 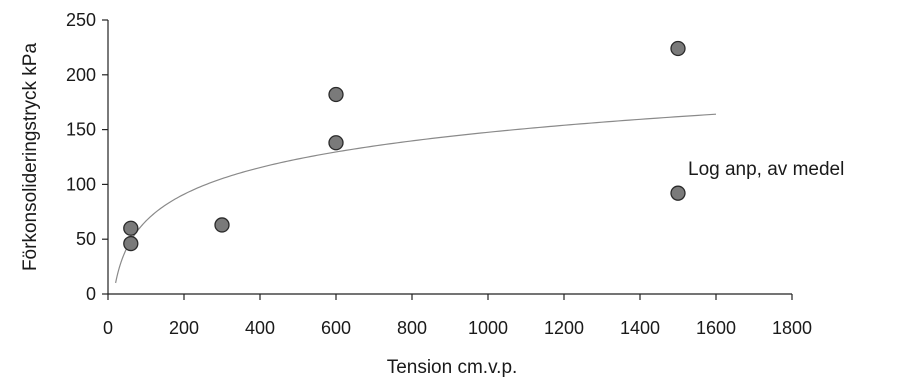 I want to click on y-tick-label: 100, so click(x=81, y=184).